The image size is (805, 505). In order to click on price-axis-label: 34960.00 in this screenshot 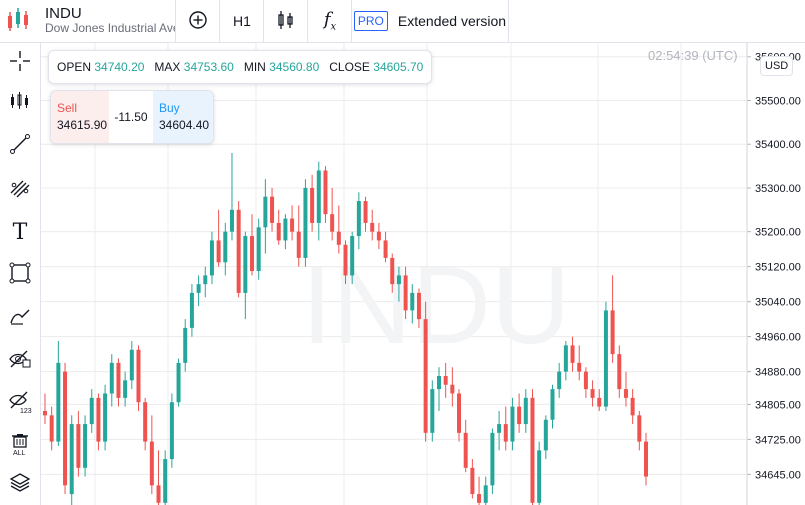, I will do `click(778, 338)`.